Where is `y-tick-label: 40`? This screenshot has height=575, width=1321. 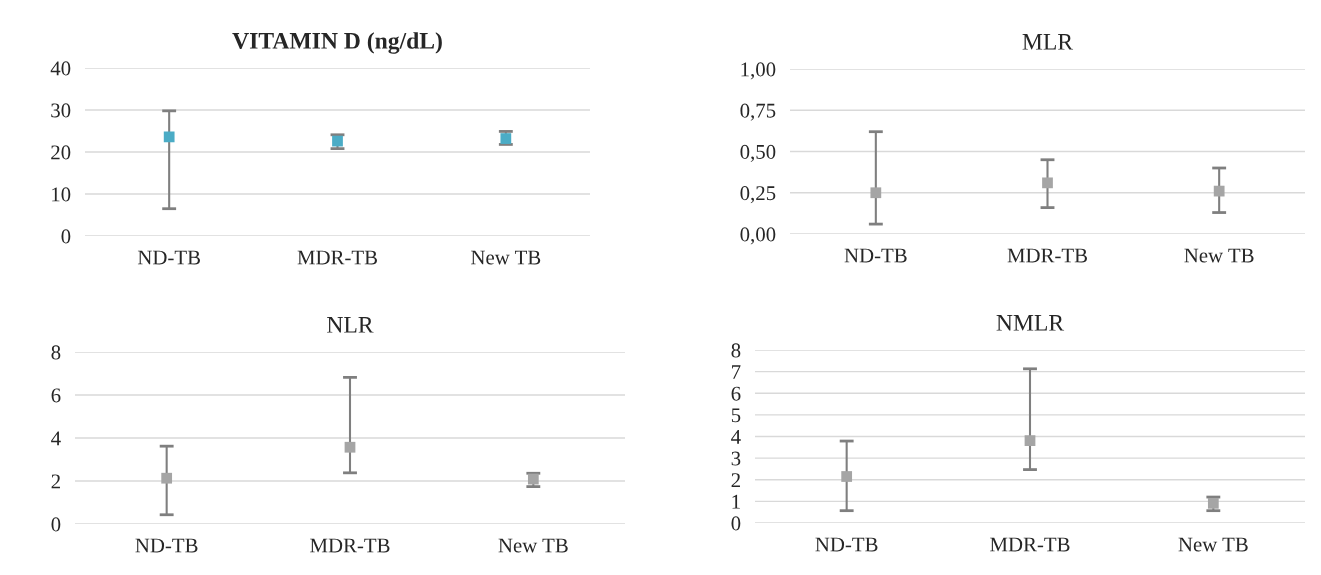
y-tick-label: 40 is located at coordinates (60, 68).